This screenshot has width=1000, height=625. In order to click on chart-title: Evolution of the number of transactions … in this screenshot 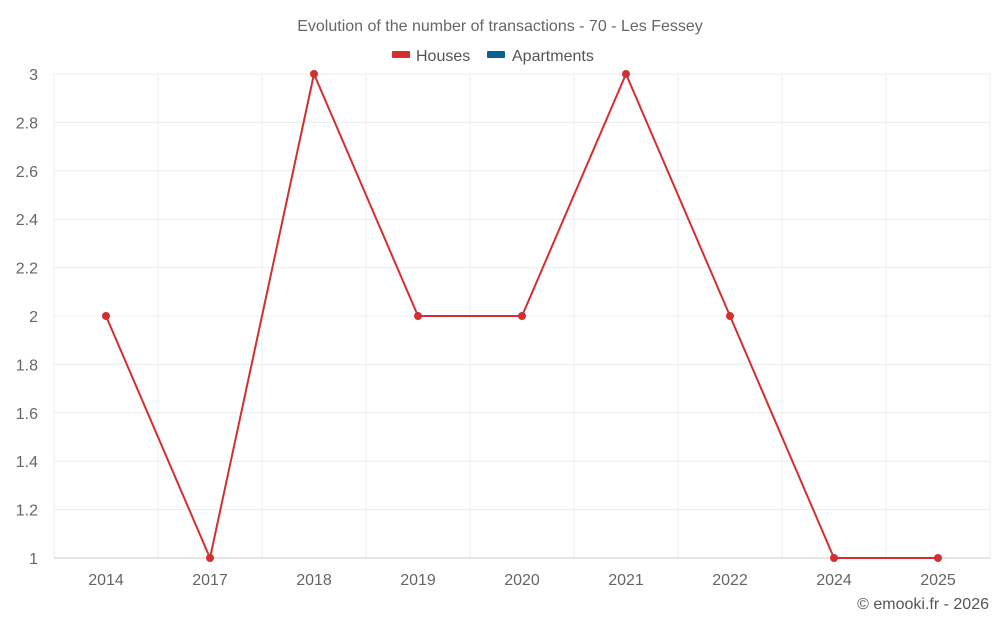, I will do `click(500, 26)`.